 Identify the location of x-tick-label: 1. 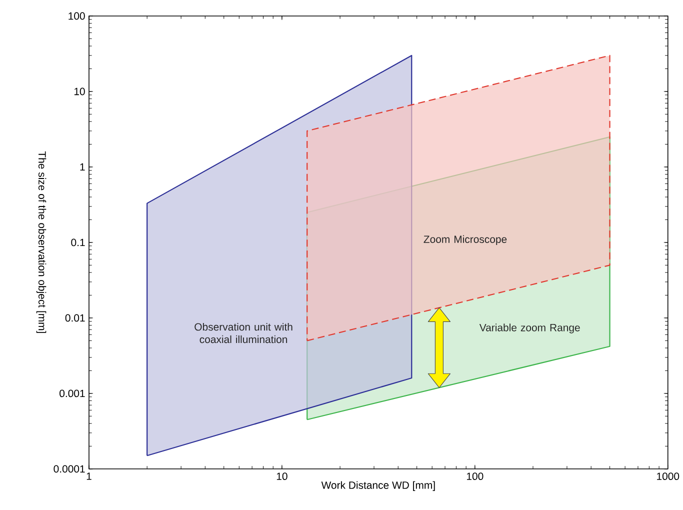
(89, 476).